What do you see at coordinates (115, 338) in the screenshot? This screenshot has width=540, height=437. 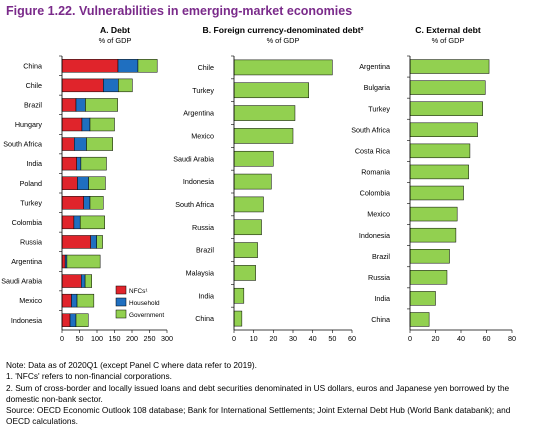 I see `x-tick-label: 150` at bounding box center [115, 338].